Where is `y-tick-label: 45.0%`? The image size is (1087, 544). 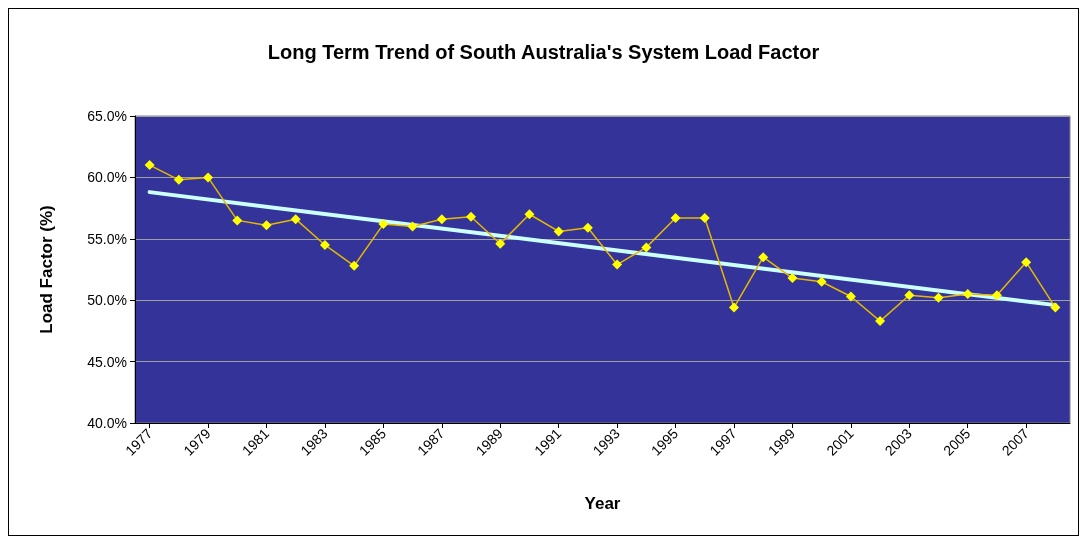
y-tick-label: 45.0% is located at coordinates (107, 361).